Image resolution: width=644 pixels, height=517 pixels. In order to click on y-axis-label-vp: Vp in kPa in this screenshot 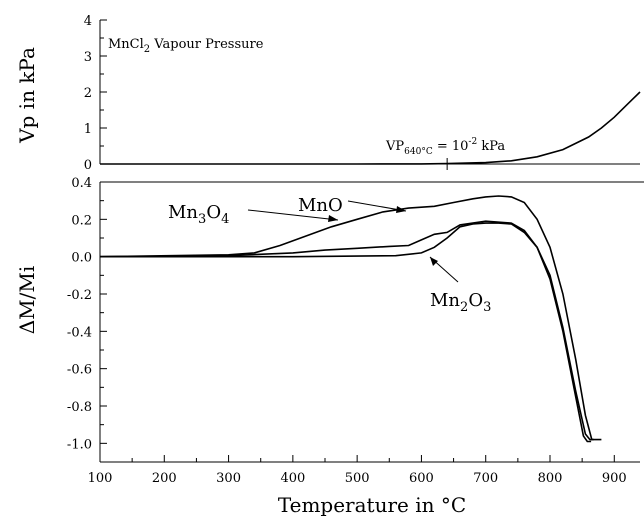, I will do `click(27, 95)`.